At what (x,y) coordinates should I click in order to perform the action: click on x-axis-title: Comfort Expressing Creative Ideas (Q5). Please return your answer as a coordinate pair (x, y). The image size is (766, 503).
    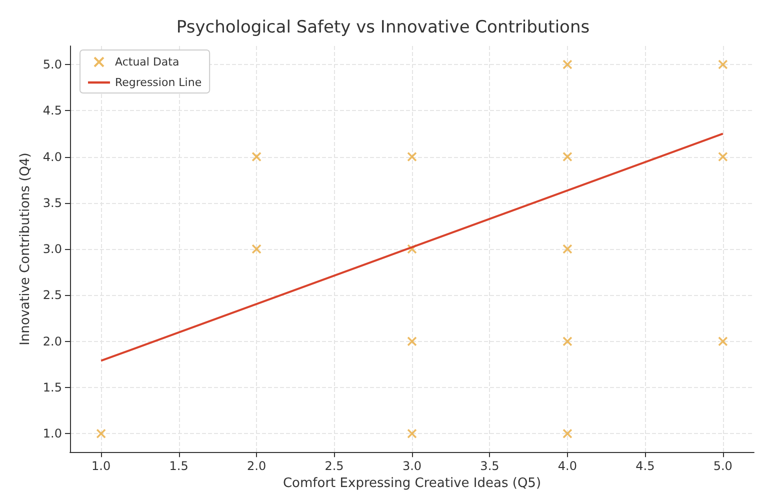
    Looking at the image, I should click on (412, 483).